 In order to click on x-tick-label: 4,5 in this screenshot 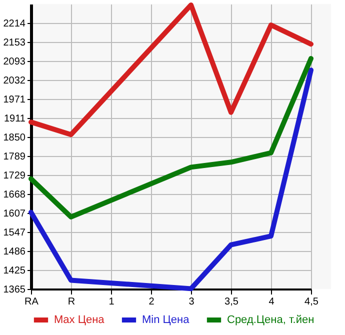, I will do `click(311, 302)`.